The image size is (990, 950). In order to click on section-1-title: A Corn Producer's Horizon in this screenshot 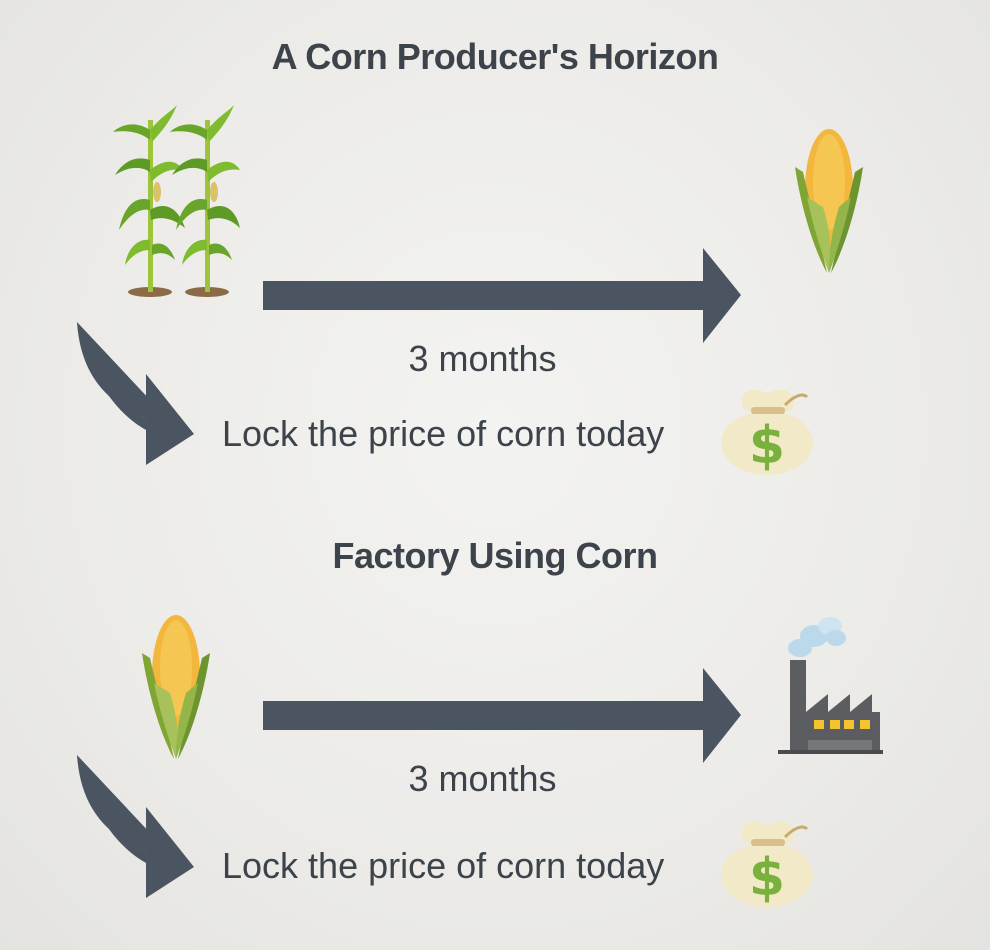, I will do `click(495, 56)`.